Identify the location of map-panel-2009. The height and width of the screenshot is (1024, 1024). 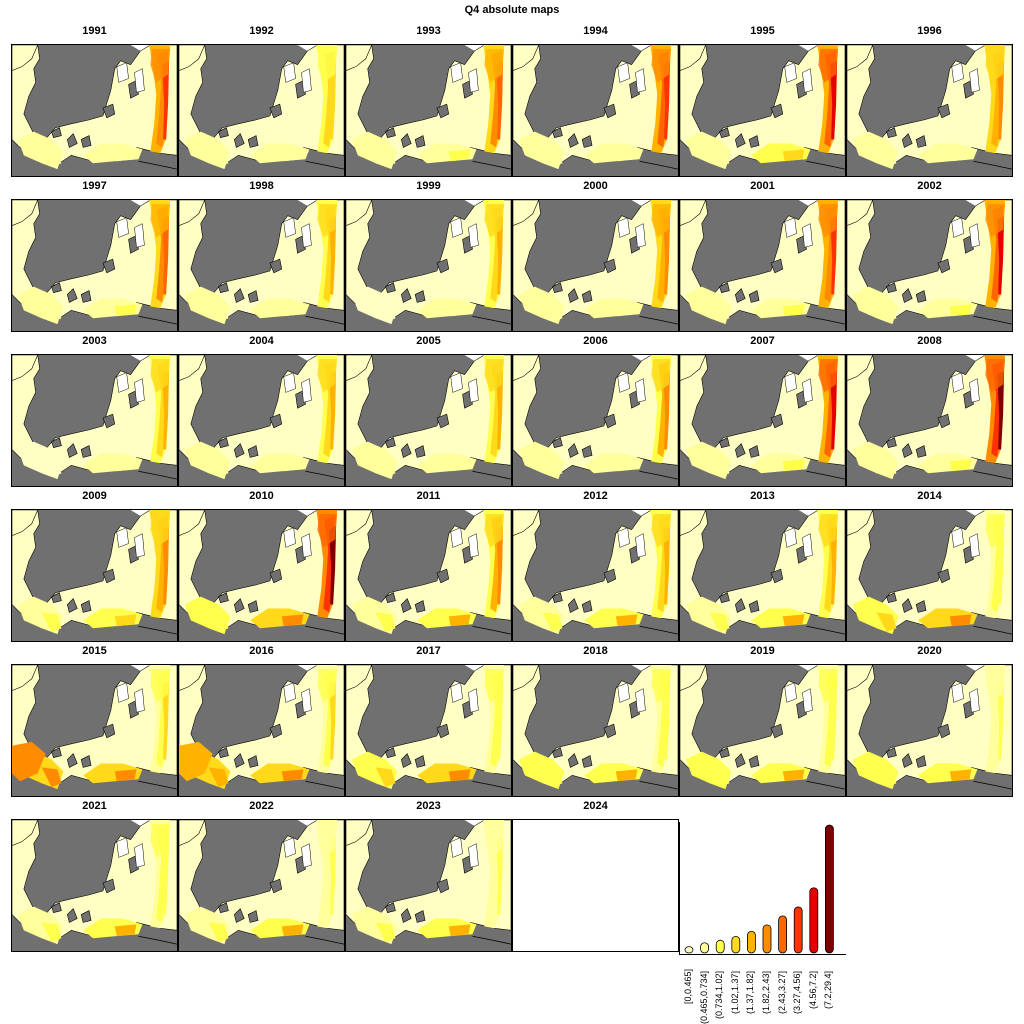
(94, 575).